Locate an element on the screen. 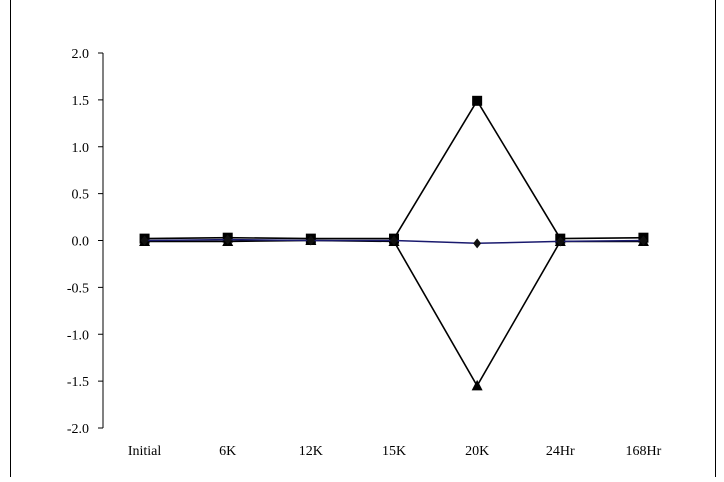  y-tick-label: 1.0 is located at coordinates (81, 148).